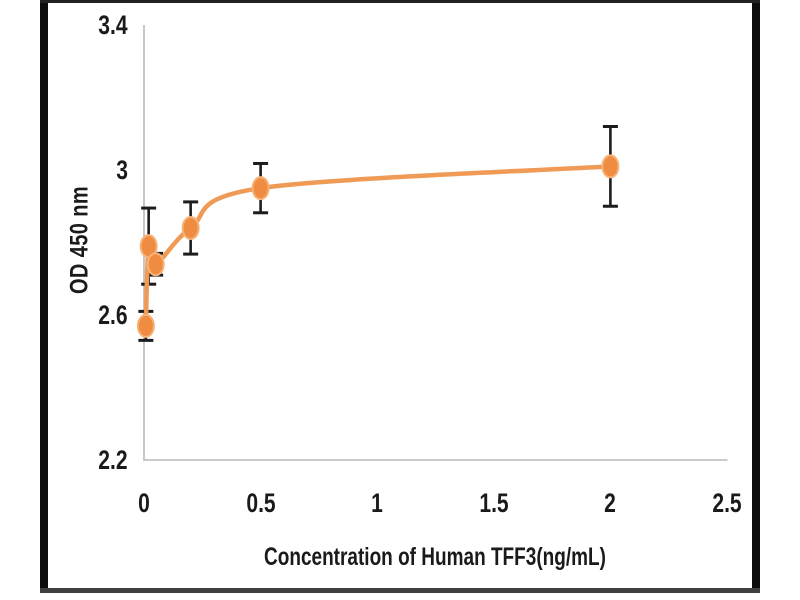 This screenshot has height=600, width=800. What do you see at coordinates (113, 315) in the screenshot?
I see `y-axis-tick-label: 2.6` at bounding box center [113, 315].